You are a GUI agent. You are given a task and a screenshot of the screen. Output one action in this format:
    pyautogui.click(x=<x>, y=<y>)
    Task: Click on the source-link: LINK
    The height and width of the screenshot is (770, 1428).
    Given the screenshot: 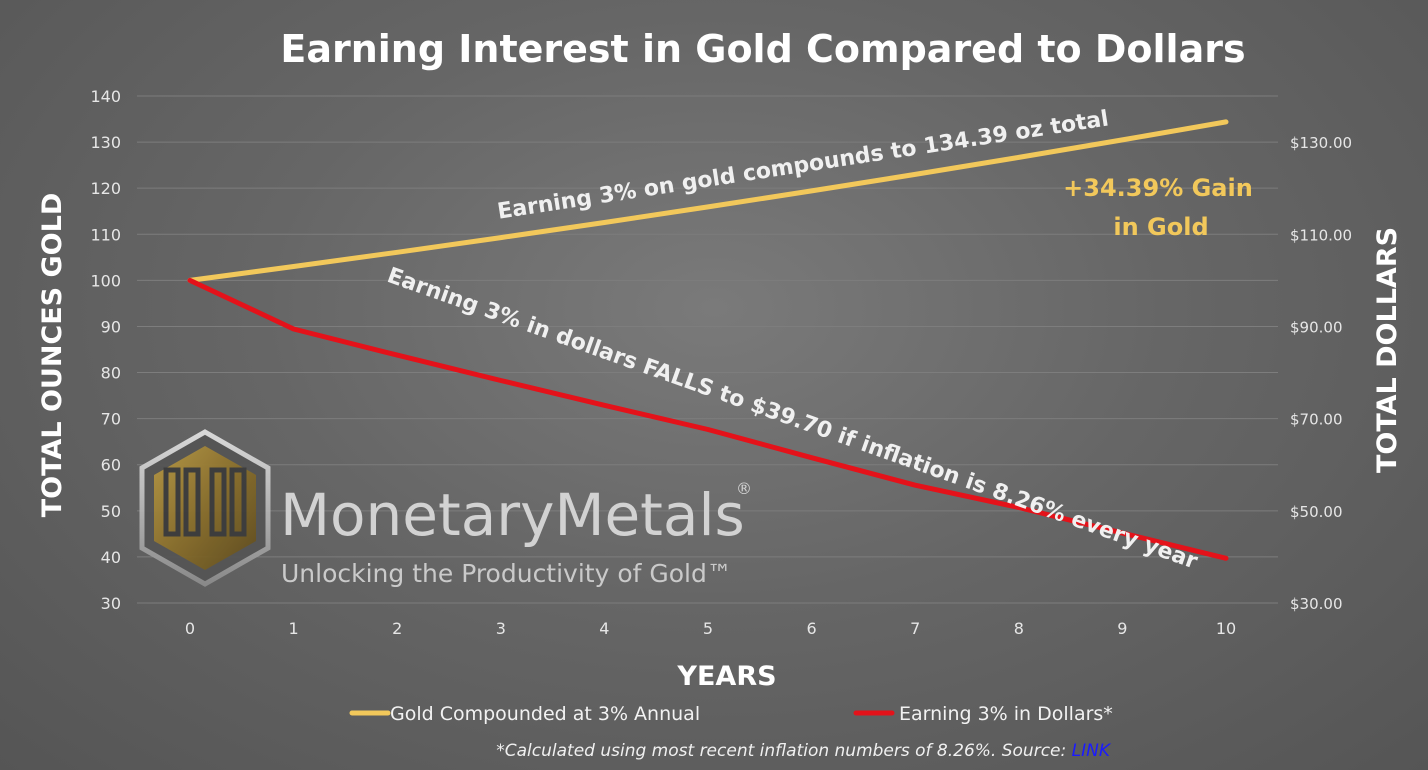 What is the action you would take?
    pyautogui.click(x=1092, y=751)
    